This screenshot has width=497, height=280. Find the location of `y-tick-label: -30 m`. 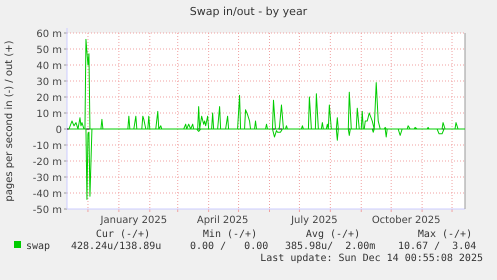

y-tick-label: -30 m is located at coordinates (47, 178).